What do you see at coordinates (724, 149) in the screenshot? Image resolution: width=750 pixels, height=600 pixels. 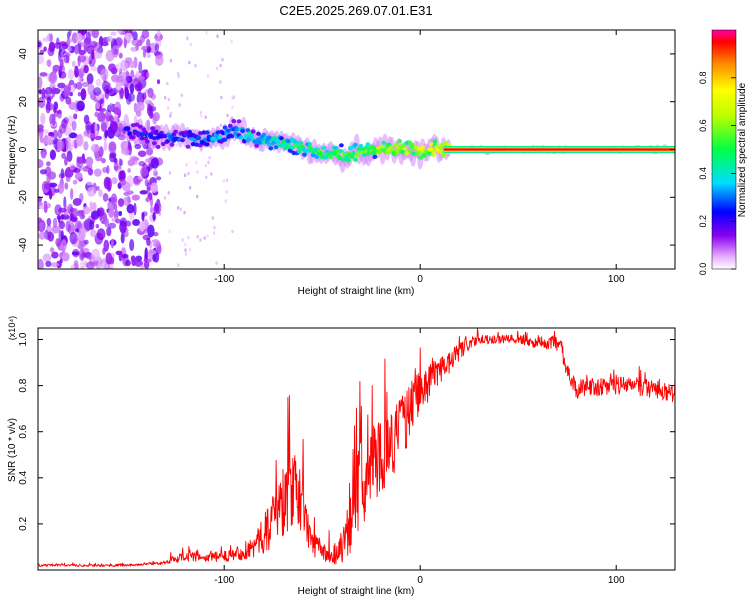 I see `colorbar-gradient` at bounding box center [724, 149].